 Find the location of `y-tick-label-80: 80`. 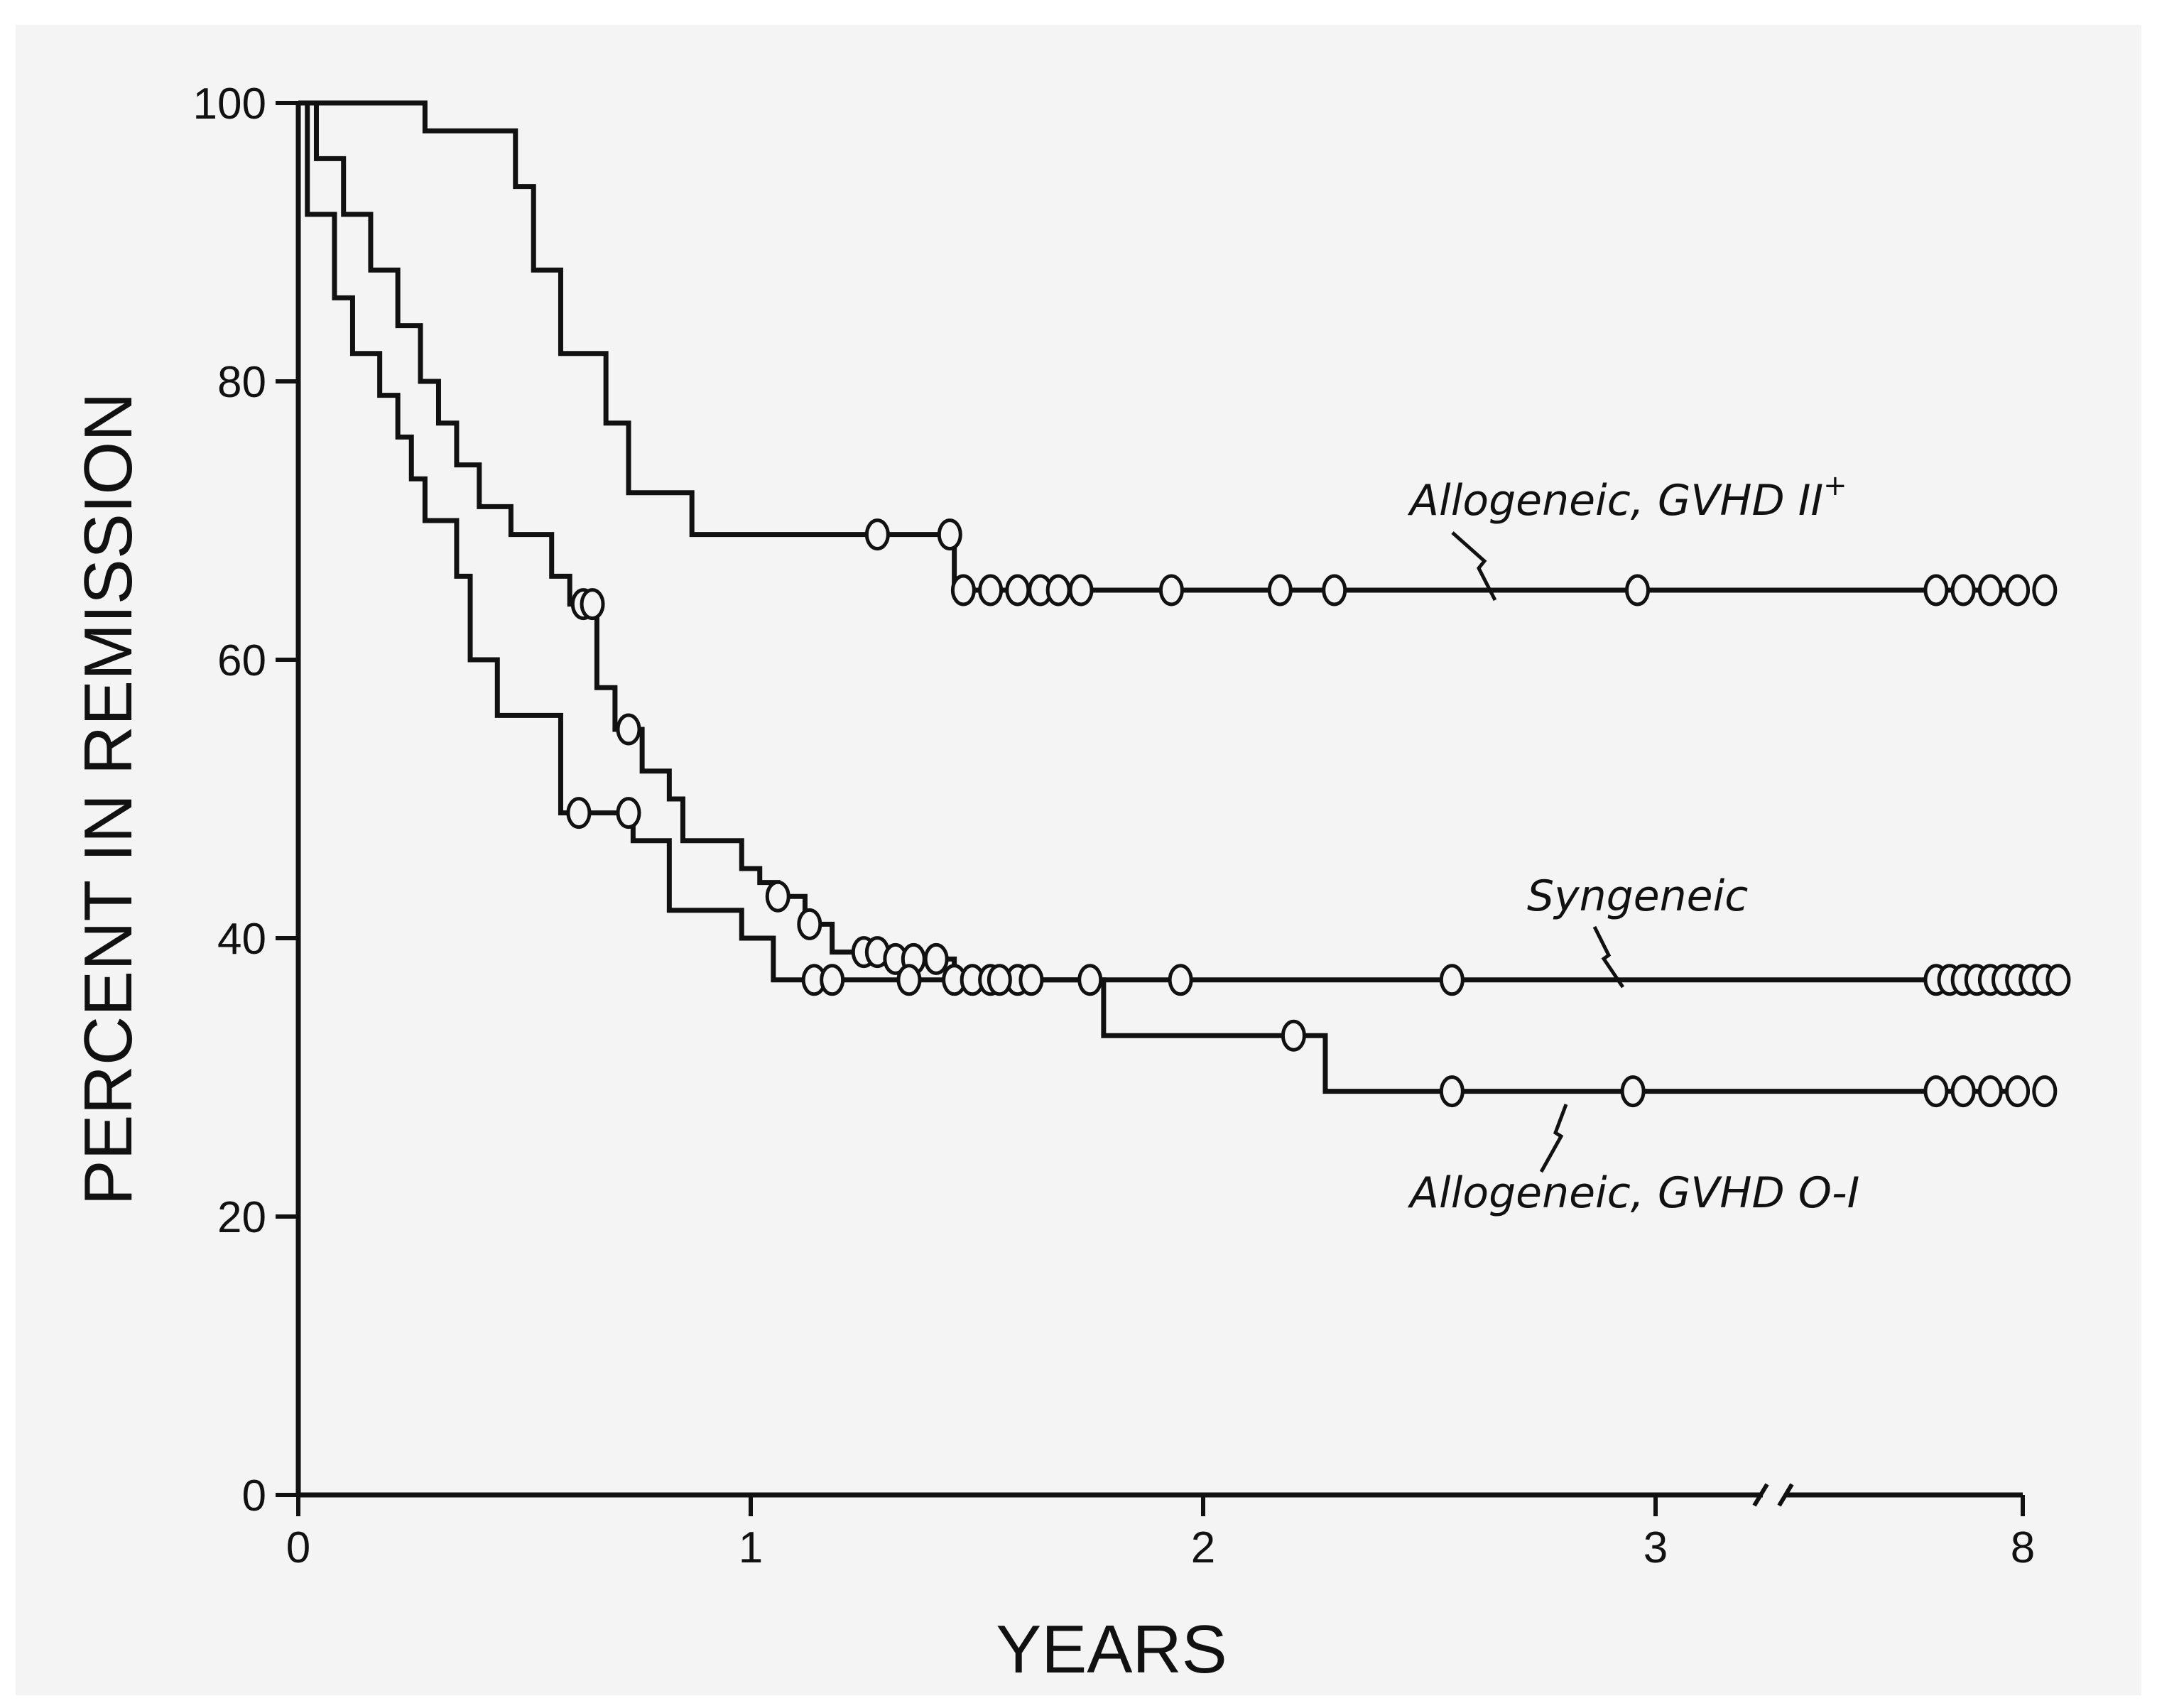

y-tick-label-80: 80 is located at coordinates (241, 383).